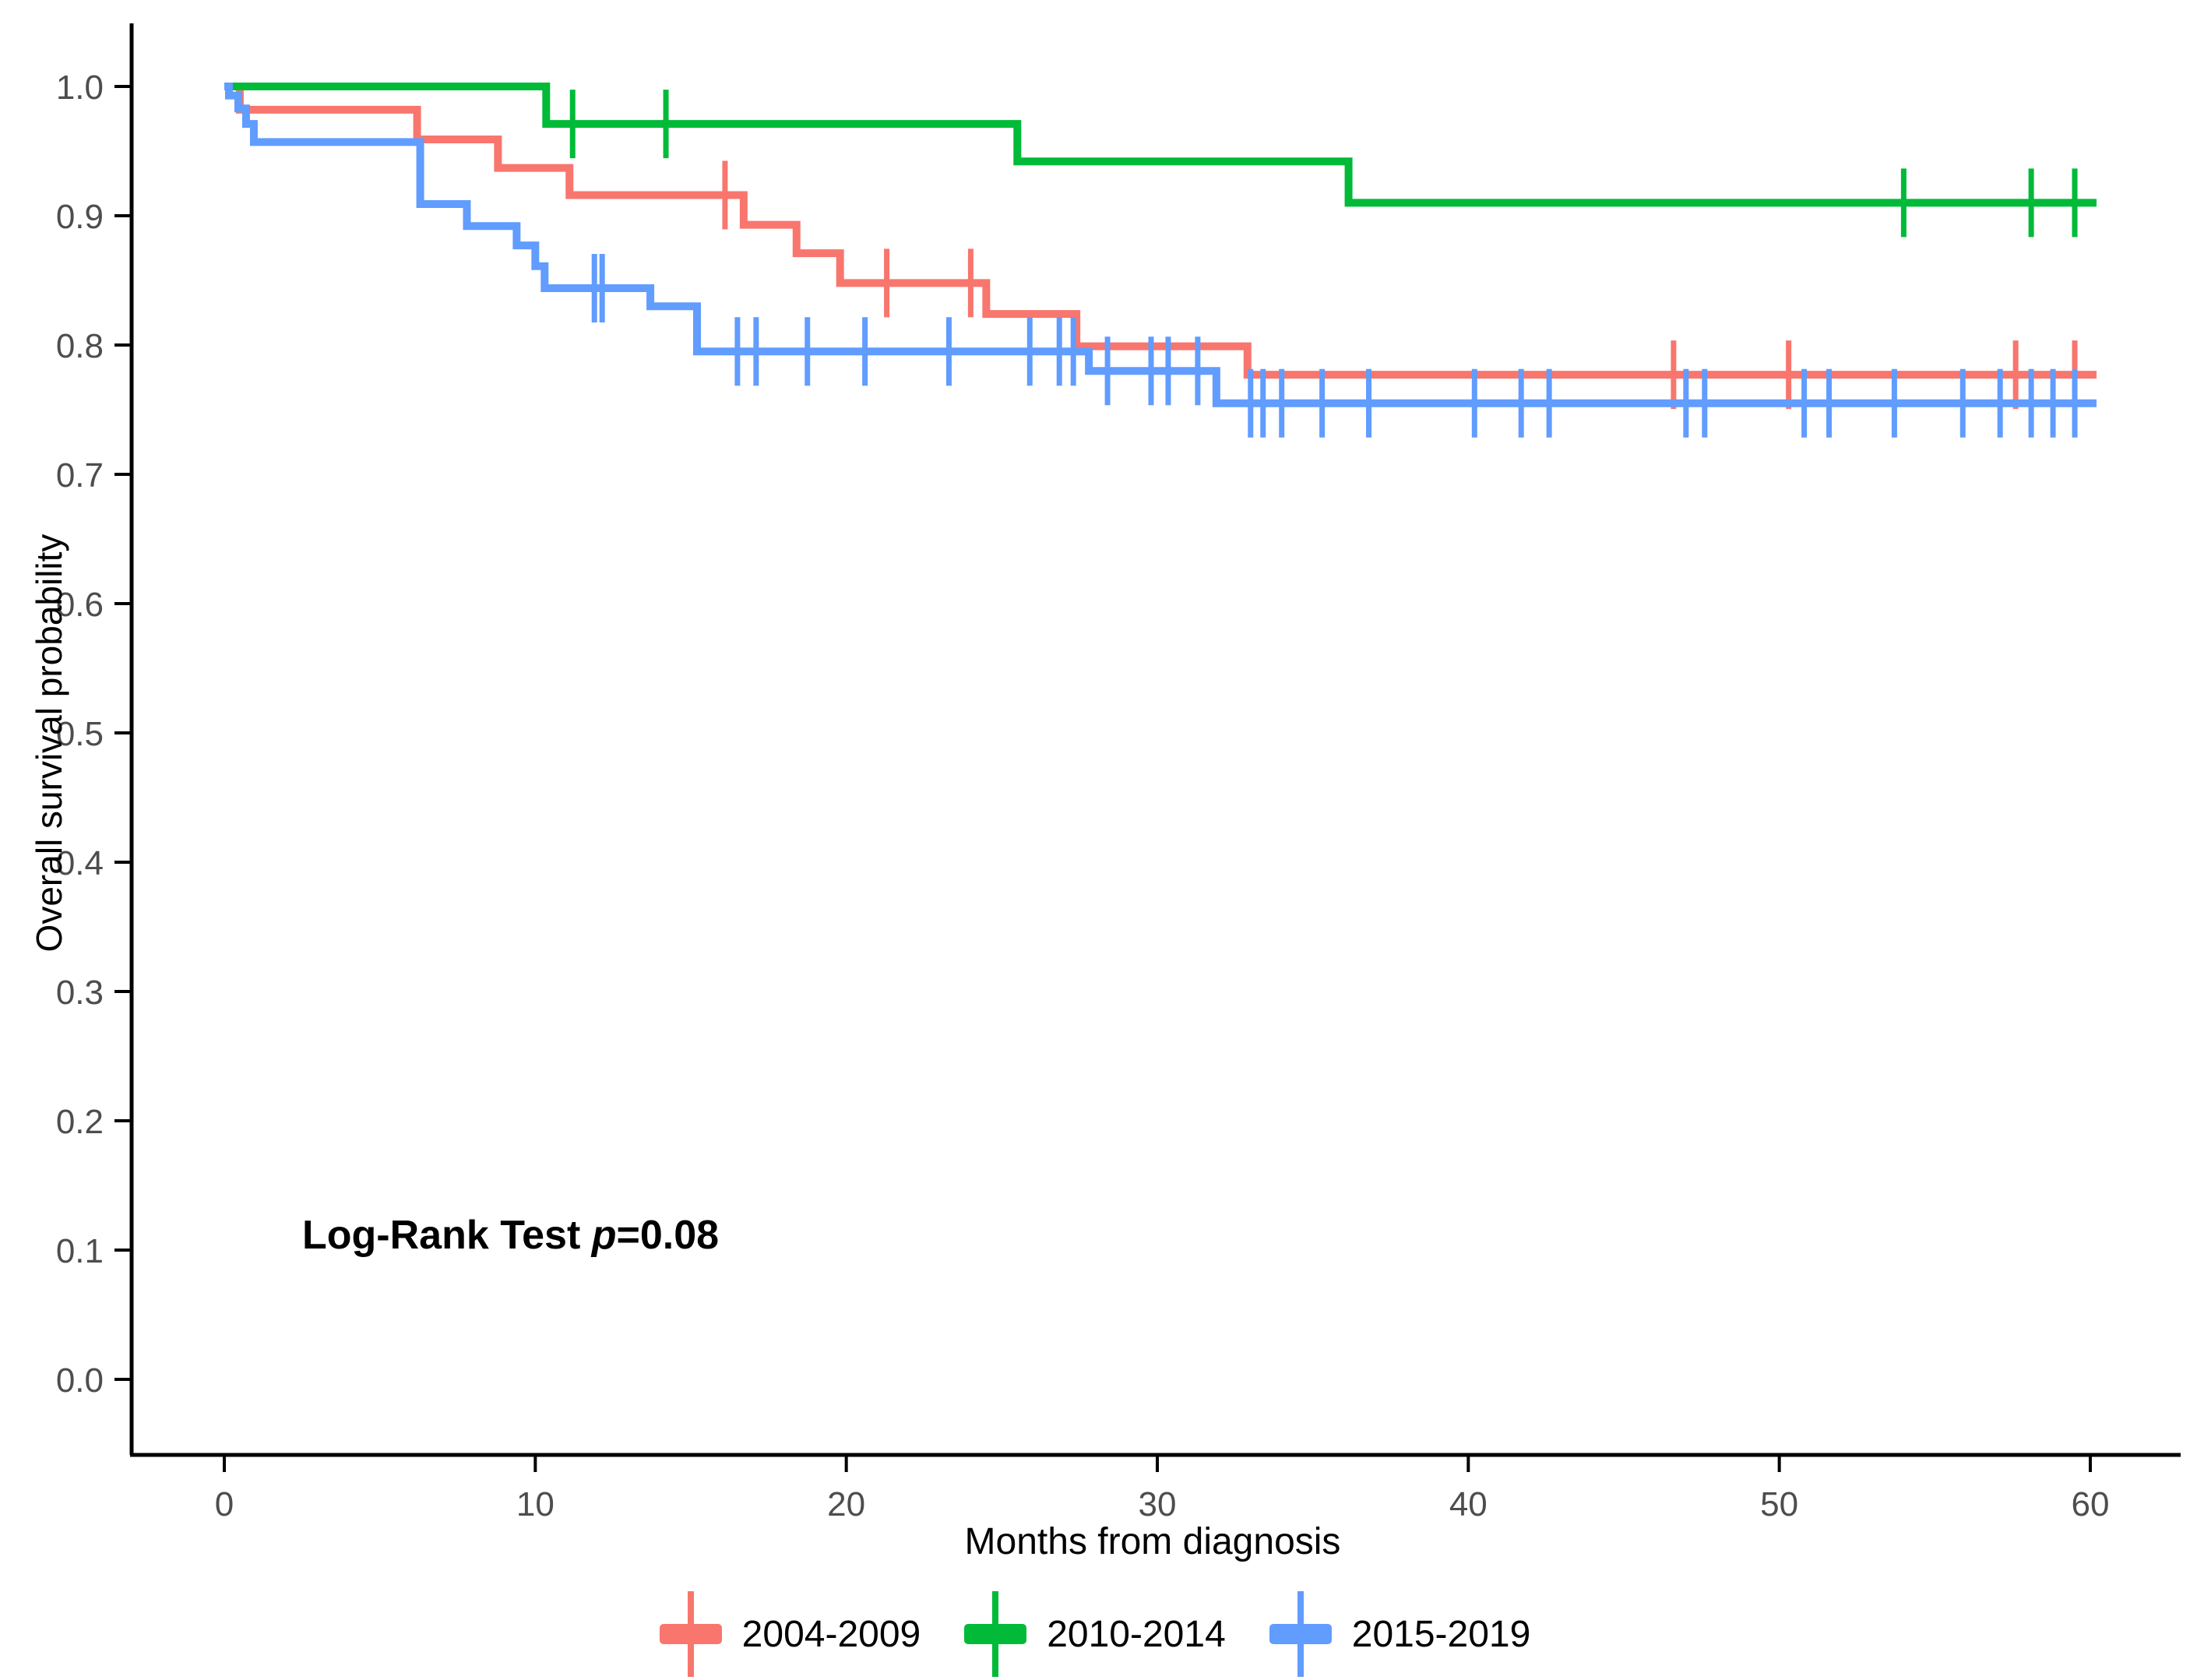 The image size is (2190, 1680). Describe the element at coordinates (224, 1504) in the screenshot. I see `x-tick-label: 0` at that location.